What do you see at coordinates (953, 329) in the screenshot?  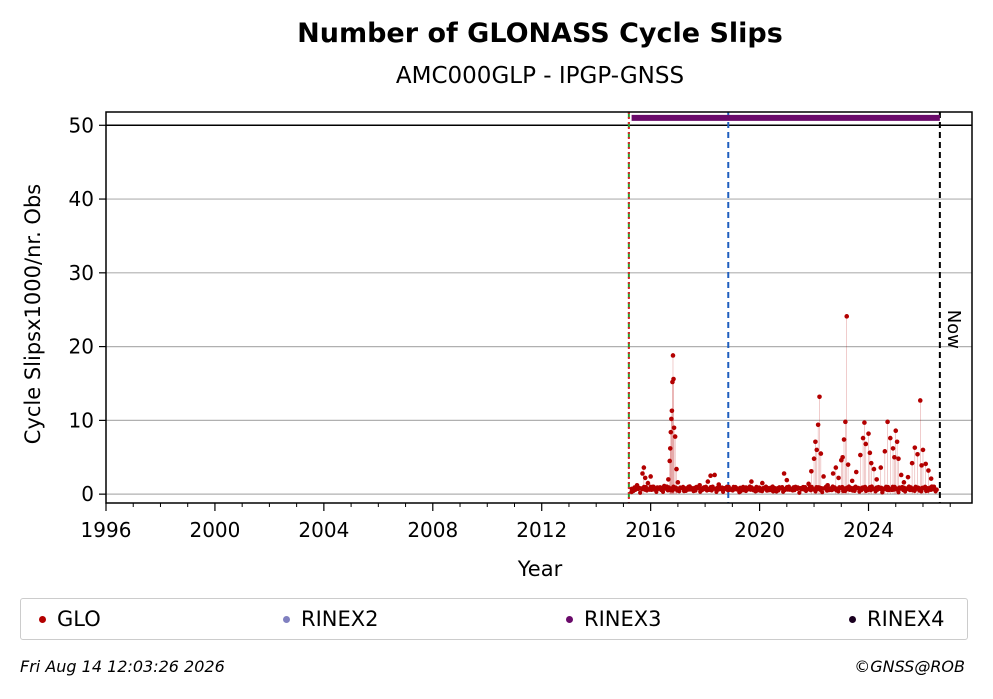 I see `now-label: Now` at bounding box center [953, 329].